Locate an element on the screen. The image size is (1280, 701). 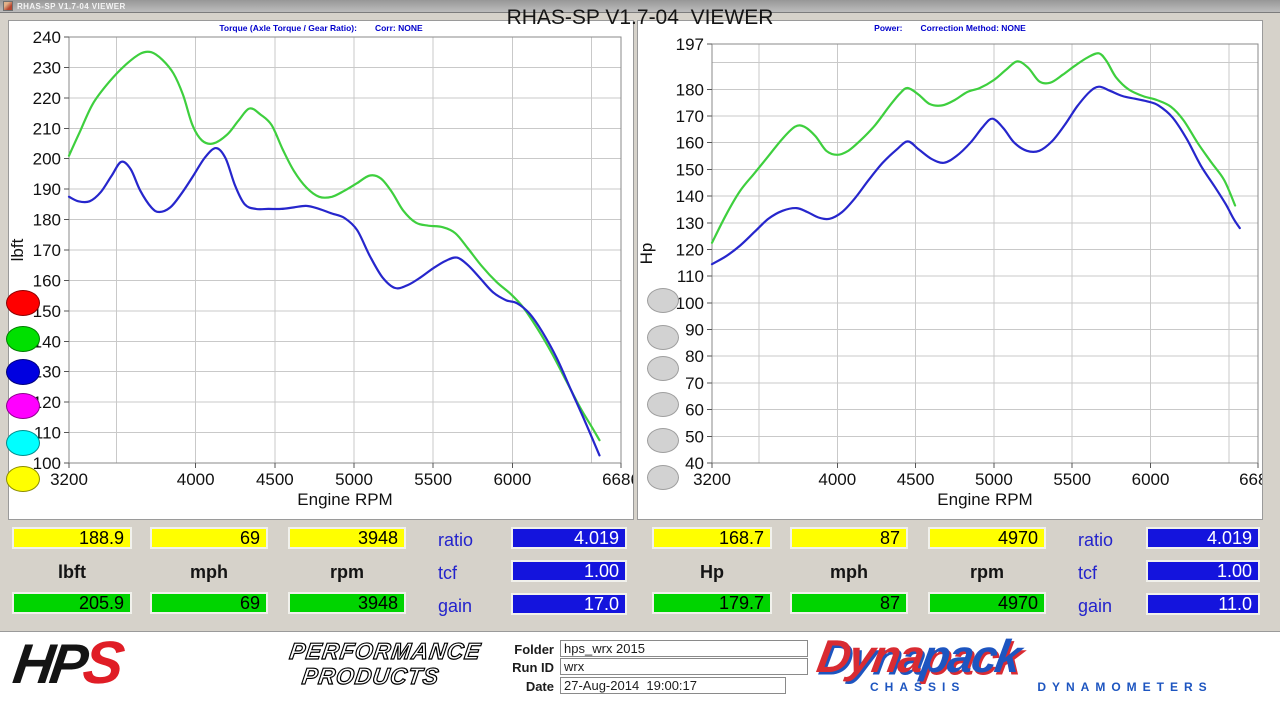
run-button-magenta is located at coordinates (23, 406).